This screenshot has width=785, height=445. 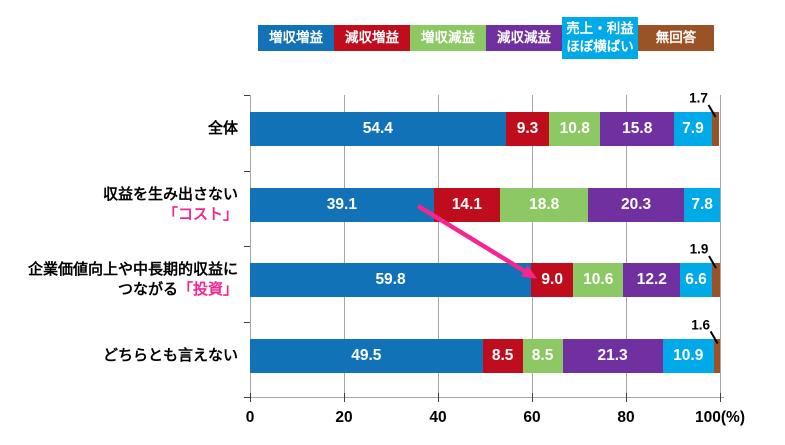 I want to click on segment-value-label: 20.3, so click(x=636, y=204).